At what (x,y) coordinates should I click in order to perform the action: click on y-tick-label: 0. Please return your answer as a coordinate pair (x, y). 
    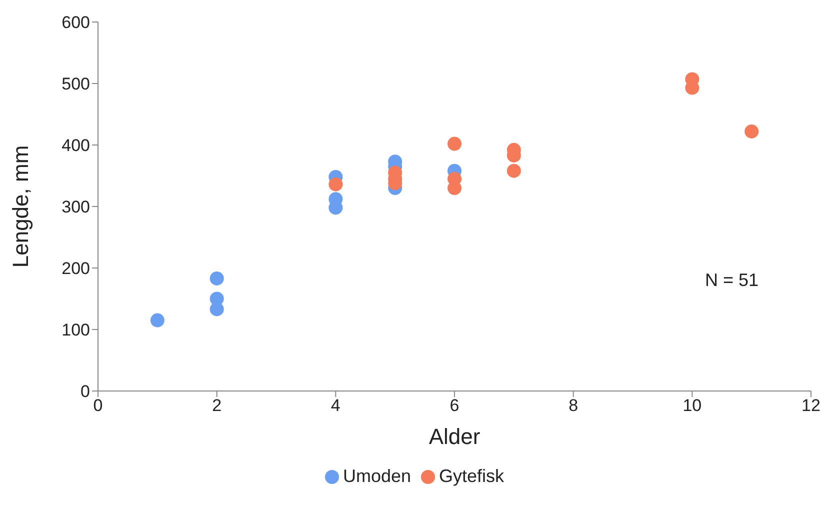
    Looking at the image, I should click on (85, 392).